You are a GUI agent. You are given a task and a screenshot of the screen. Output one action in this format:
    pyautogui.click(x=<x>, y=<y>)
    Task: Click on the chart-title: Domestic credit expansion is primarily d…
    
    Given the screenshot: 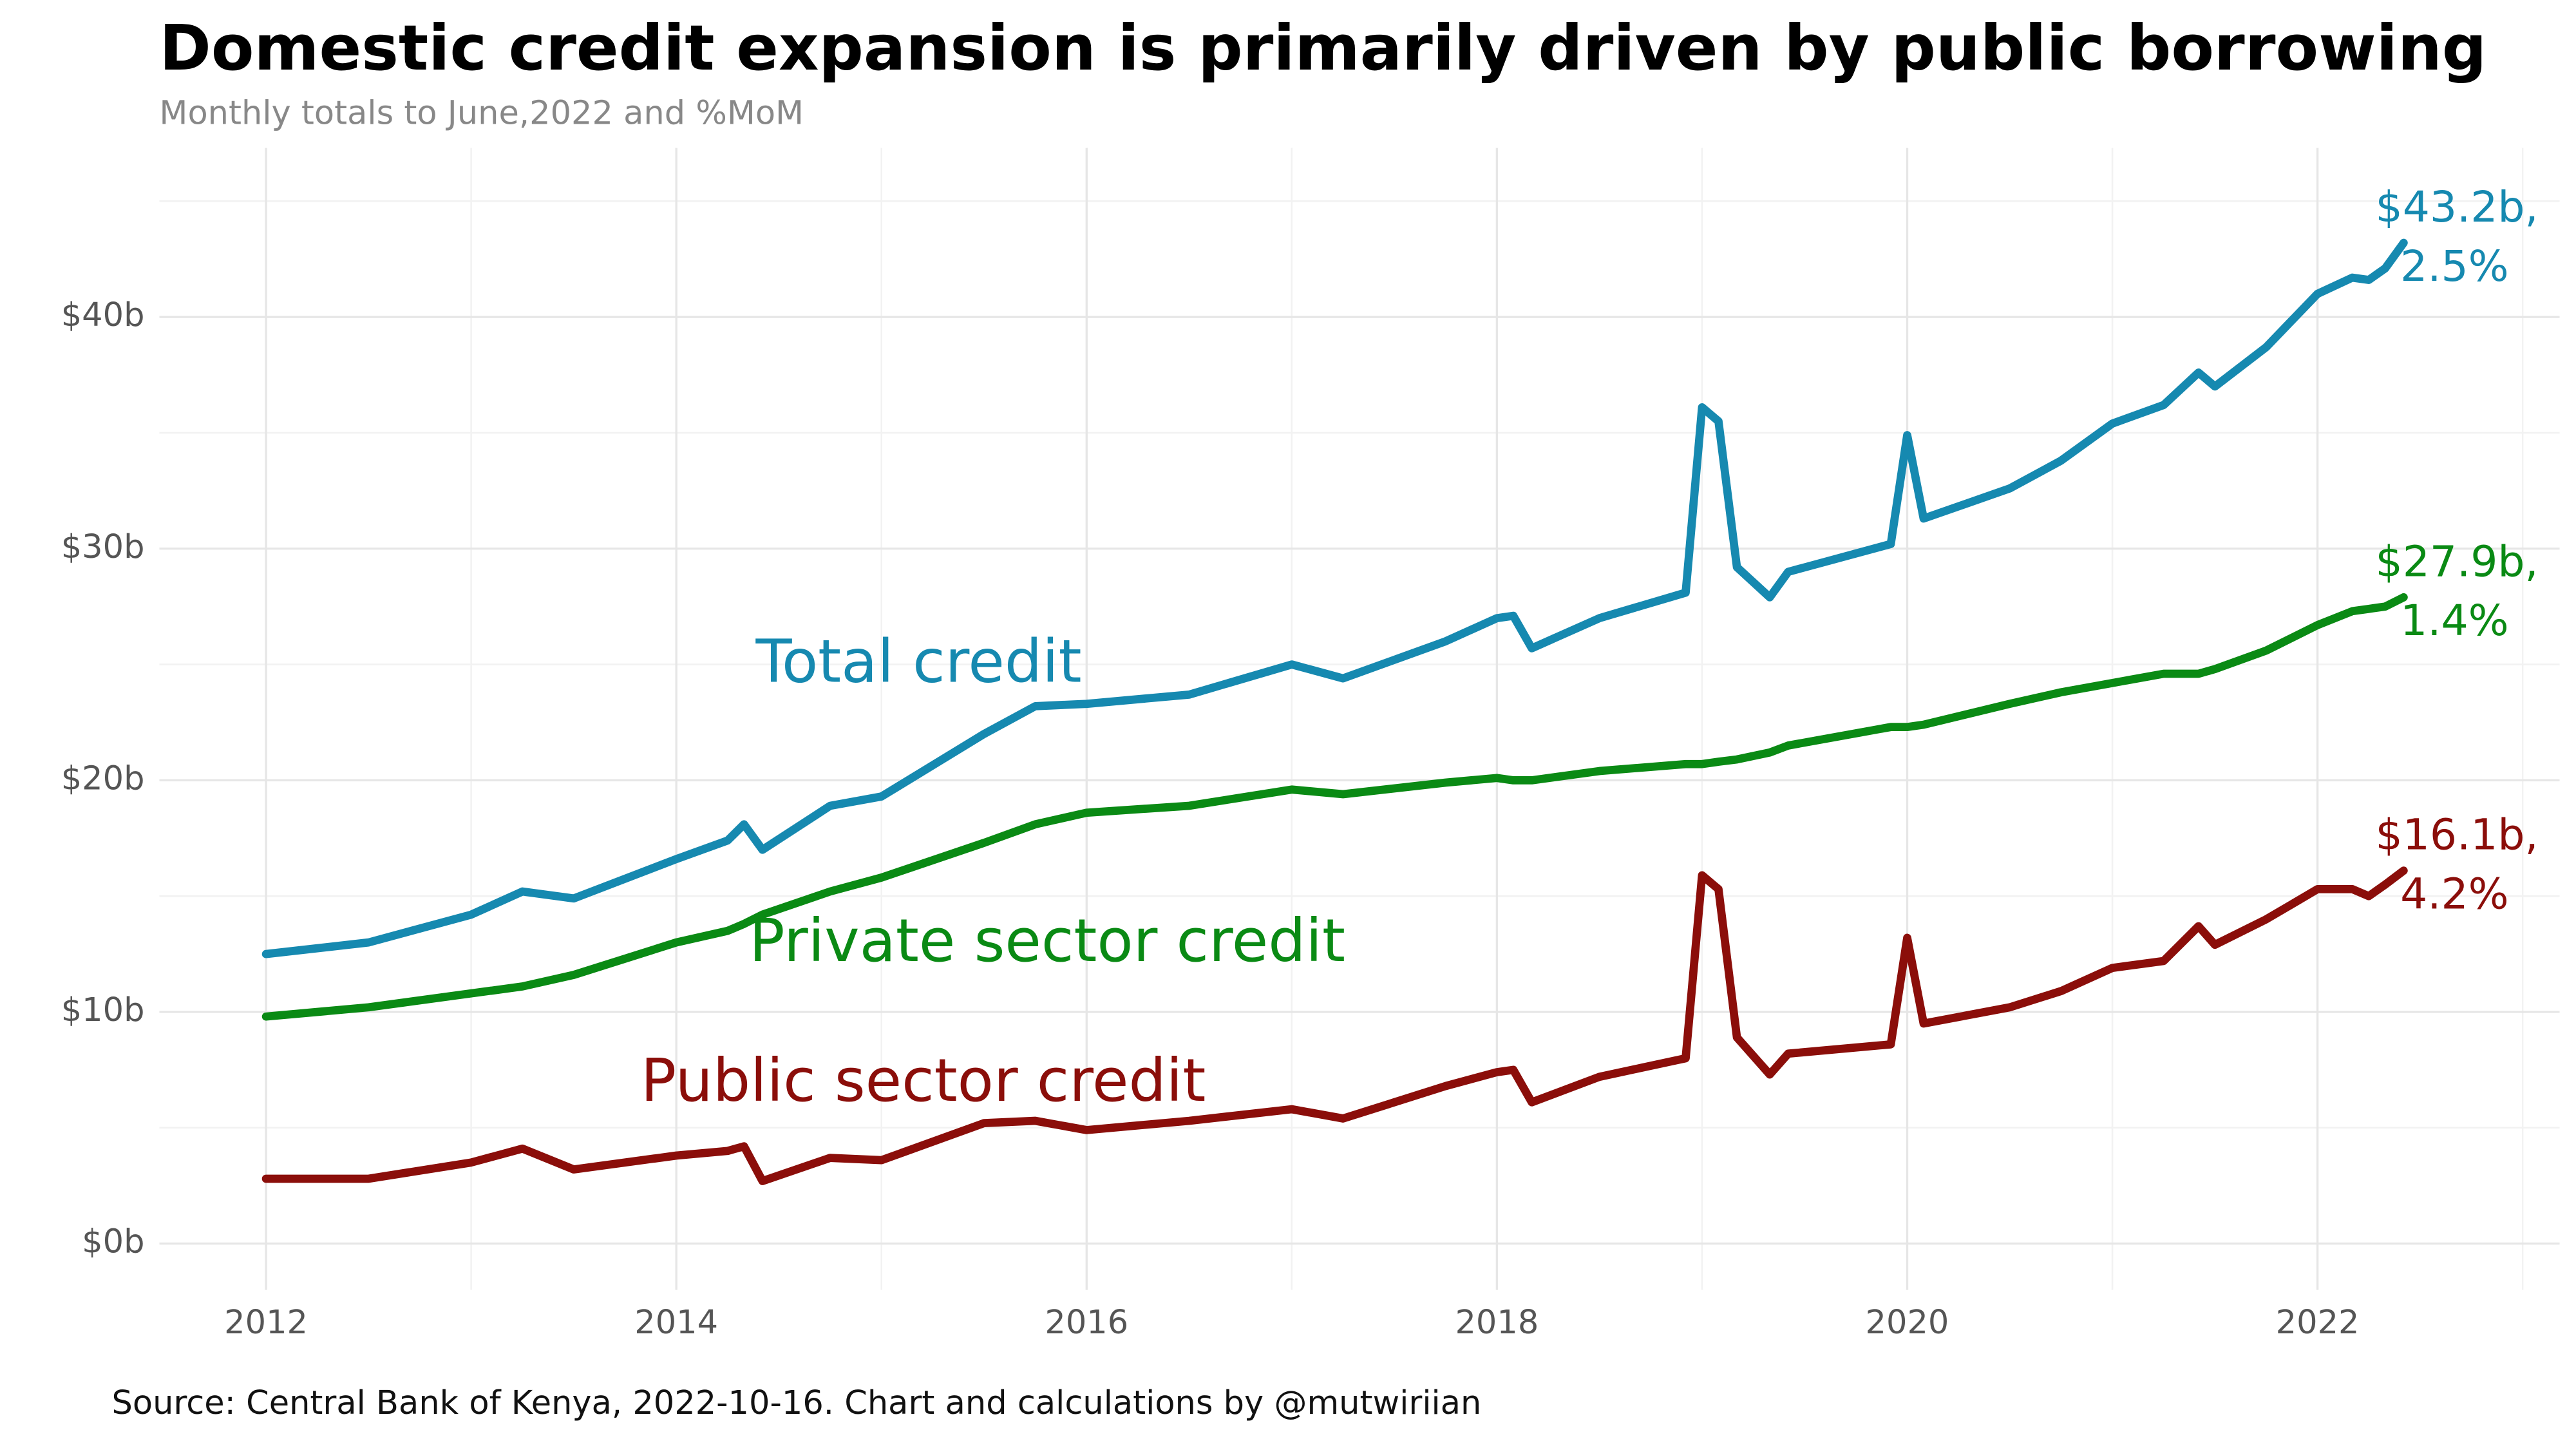 What is the action you would take?
    pyautogui.click(x=1322, y=48)
    